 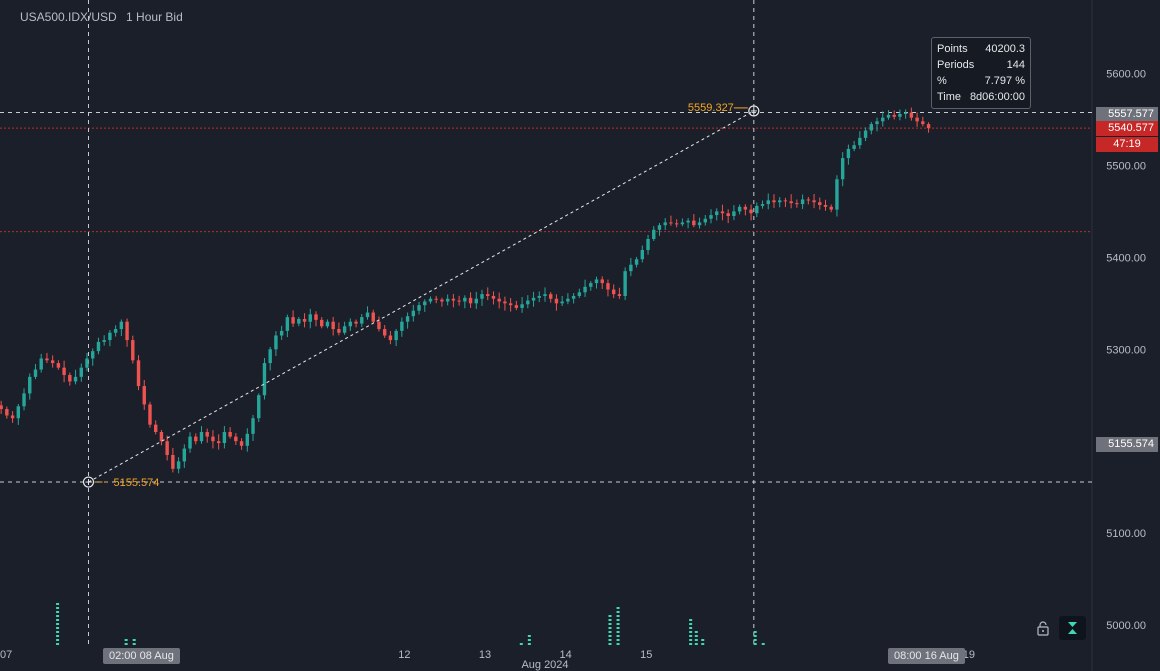 What do you see at coordinates (88, 482) in the screenshot?
I see `measure-start-anchor` at bounding box center [88, 482].